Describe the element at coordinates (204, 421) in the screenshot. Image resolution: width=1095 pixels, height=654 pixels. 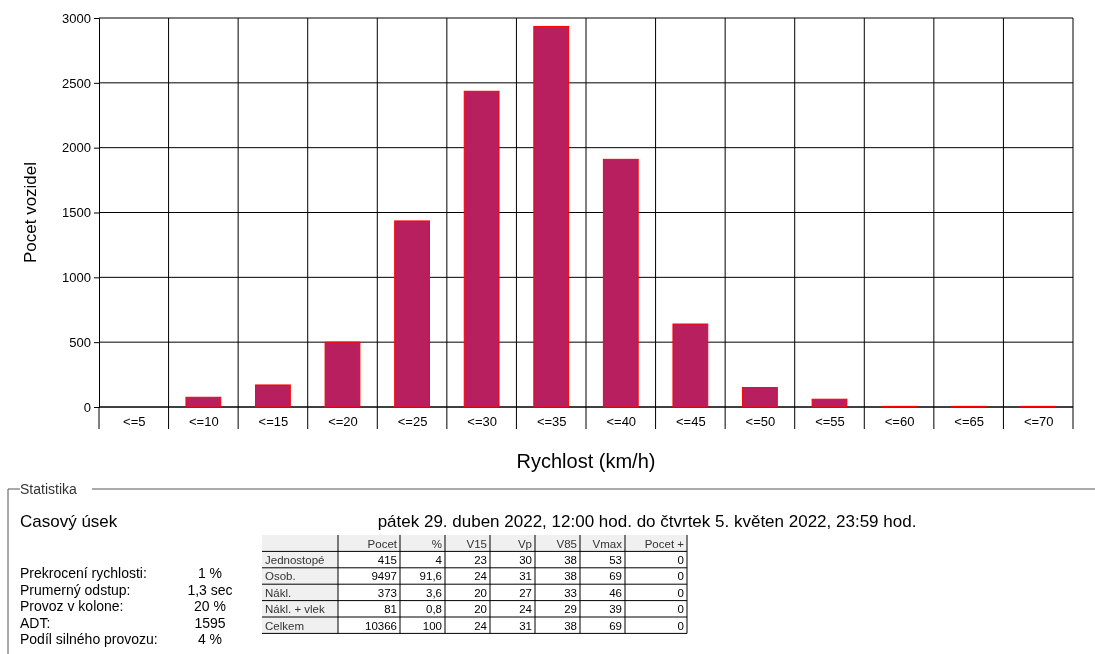
I see `x-tick-label: <=10` at that location.